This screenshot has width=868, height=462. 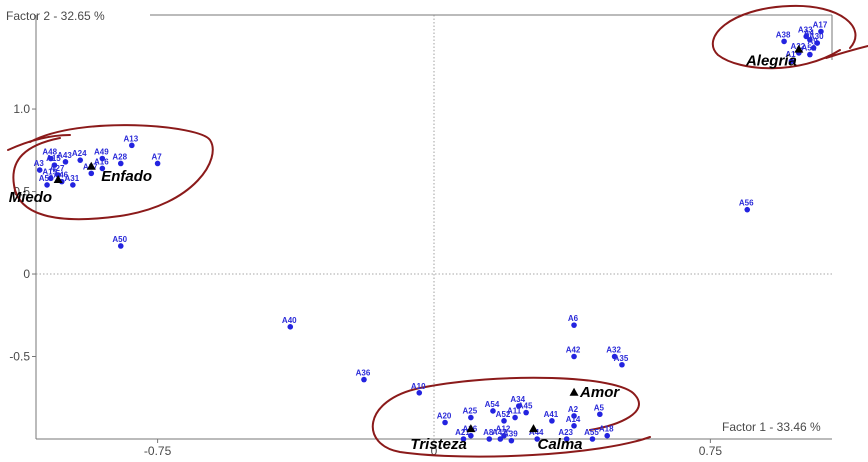 What do you see at coordinates (444, 416) in the screenshot?
I see `point-label-a20: A20` at bounding box center [444, 416].